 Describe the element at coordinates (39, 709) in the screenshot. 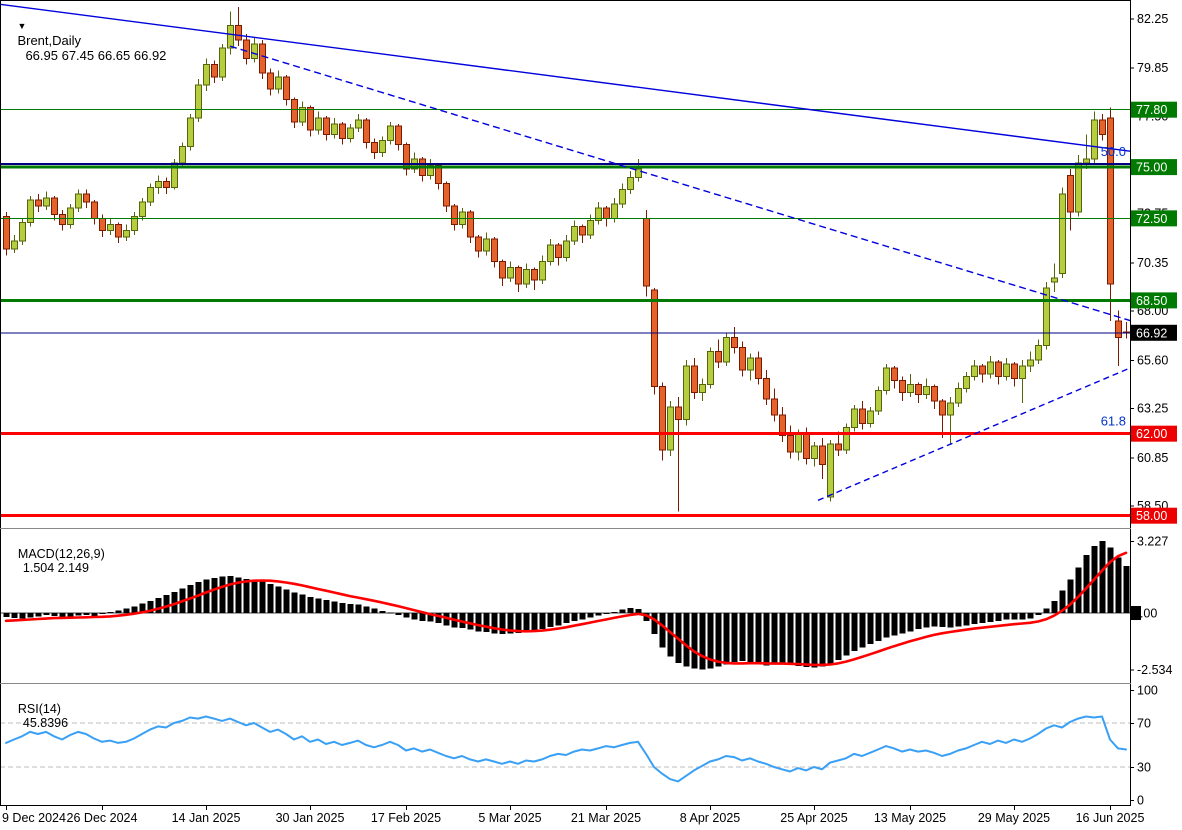

I see `rsi-name: RSI(14)` at that location.